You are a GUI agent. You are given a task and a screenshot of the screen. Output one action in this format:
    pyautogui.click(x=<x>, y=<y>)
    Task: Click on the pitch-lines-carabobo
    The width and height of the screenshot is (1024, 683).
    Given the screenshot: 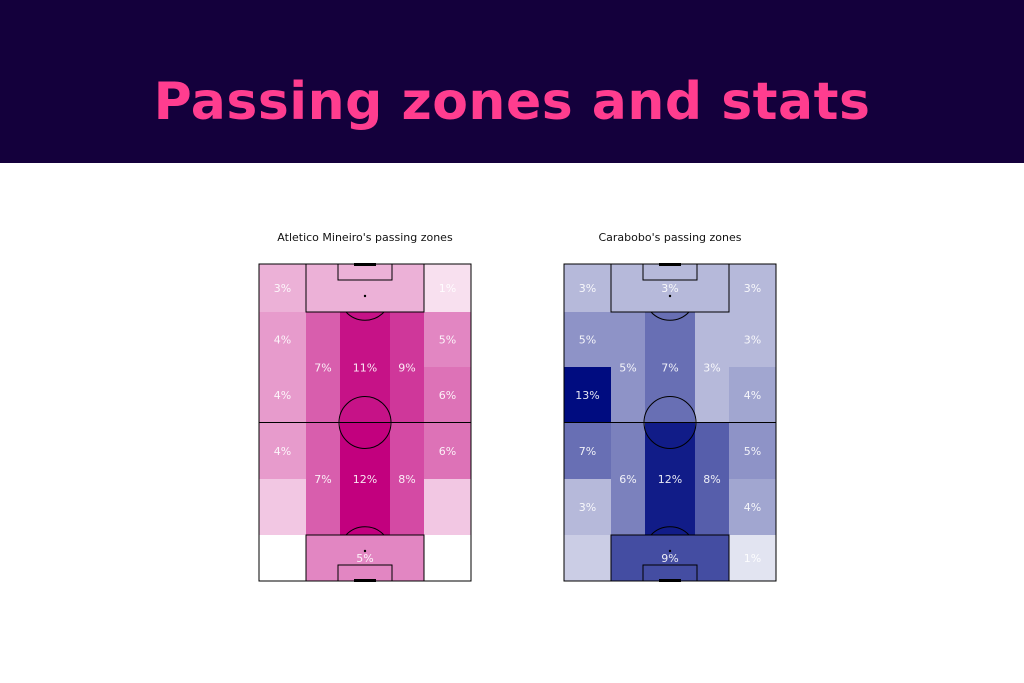 What is the action you would take?
    pyautogui.click(x=670, y=422)
    